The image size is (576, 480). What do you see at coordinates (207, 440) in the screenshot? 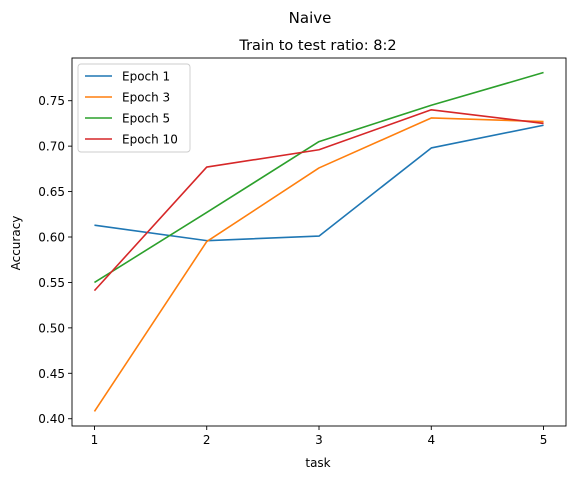
I see `x-tick-label: 2` at bounding box center [207, 440].